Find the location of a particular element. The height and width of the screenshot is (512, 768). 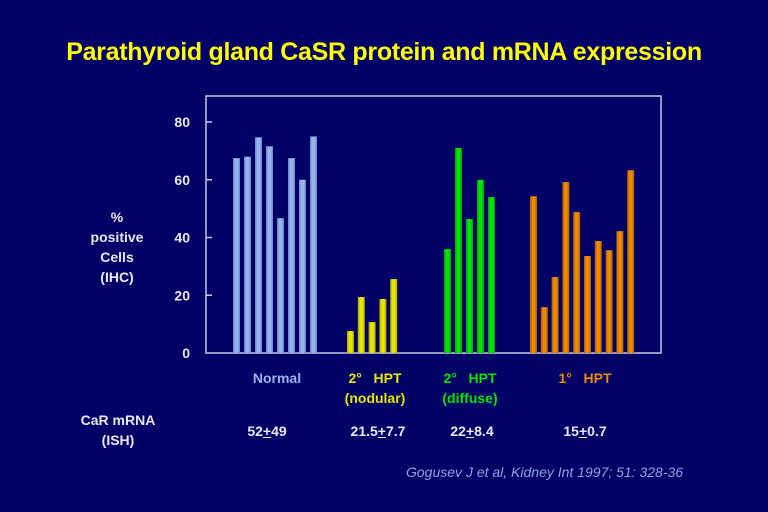

mrna-row-label: CaR mRNA (ISH) is located at coordinates (118, 430).